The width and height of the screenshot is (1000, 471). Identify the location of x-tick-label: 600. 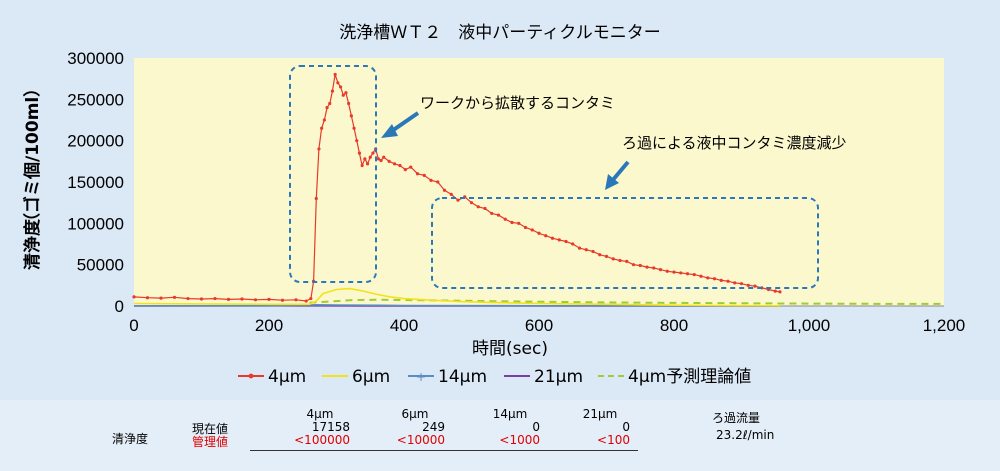
(539, 325).